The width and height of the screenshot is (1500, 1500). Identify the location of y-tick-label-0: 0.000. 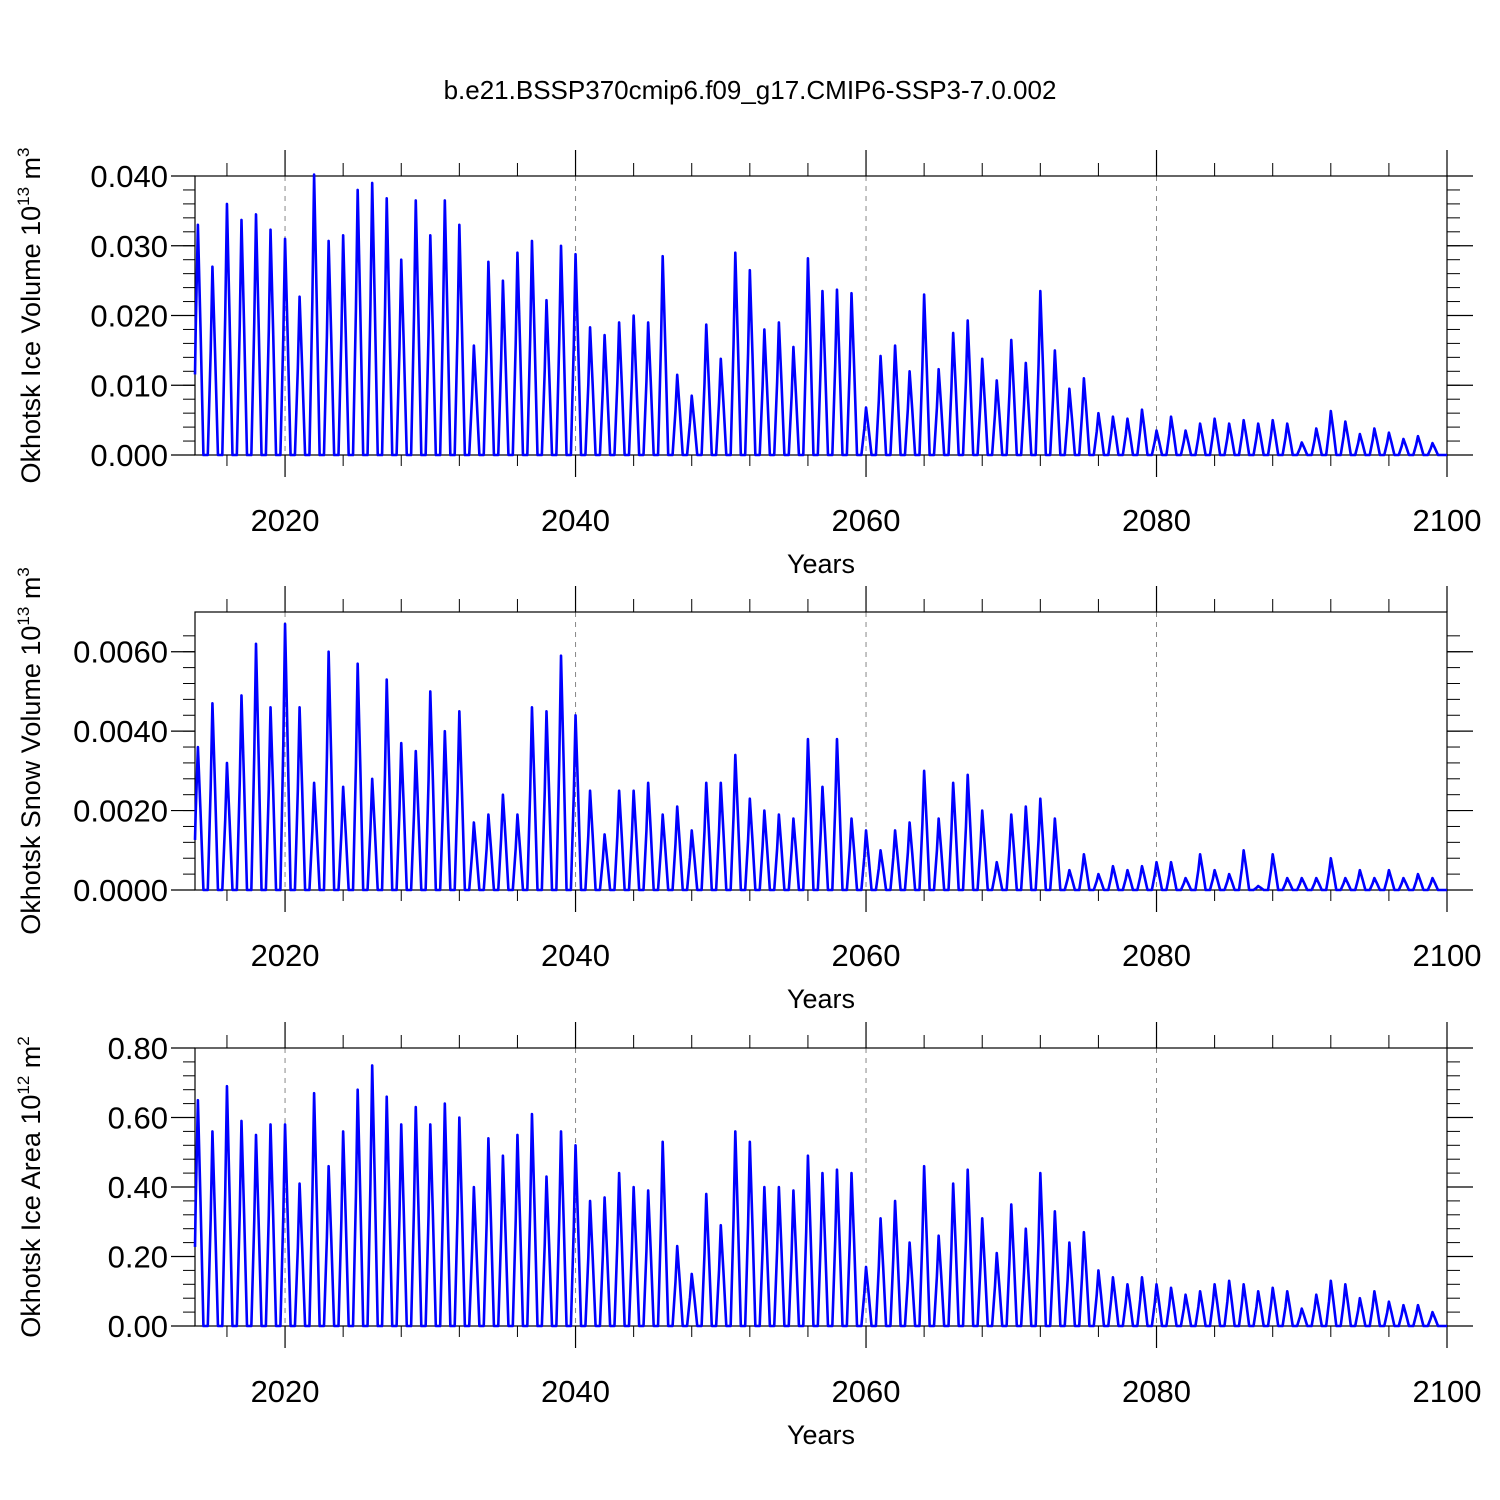
(129, 455).